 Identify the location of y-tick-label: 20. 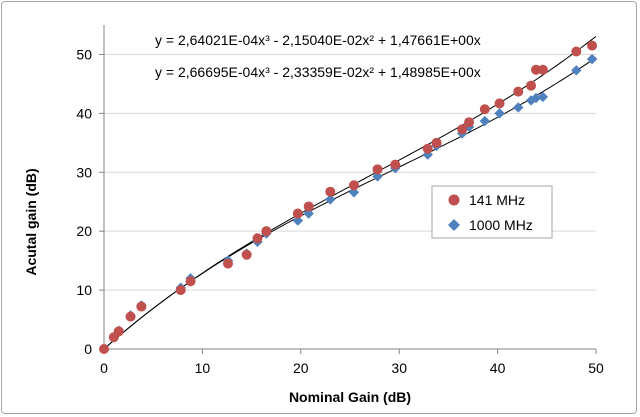
(84, 231).